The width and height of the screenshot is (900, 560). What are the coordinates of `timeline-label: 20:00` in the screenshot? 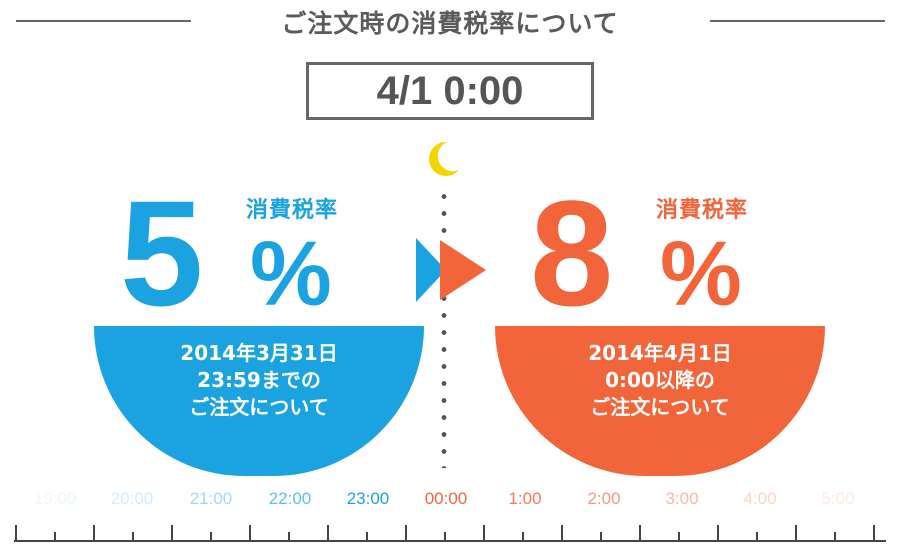 It's located at (132, 498).